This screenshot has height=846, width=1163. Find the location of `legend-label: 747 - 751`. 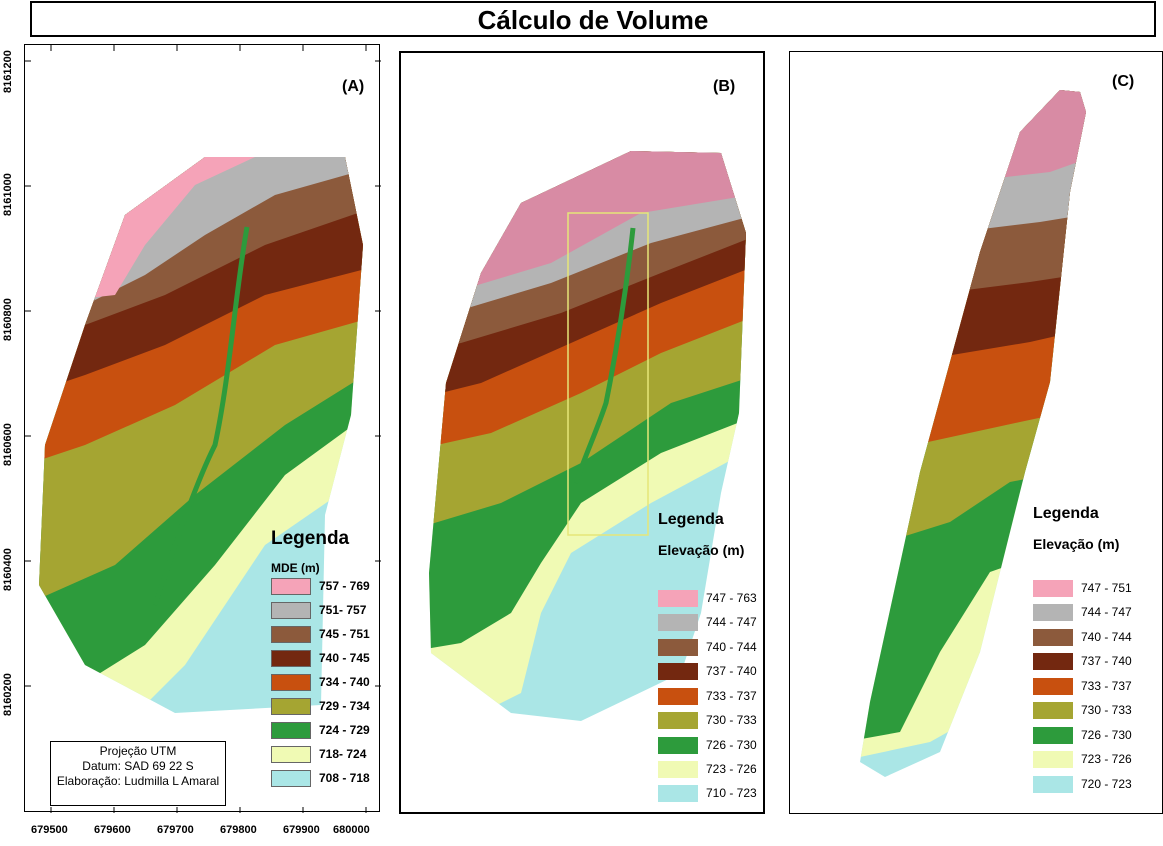

legend-label: 747 - 751 is located at coordinates (1106, 588).